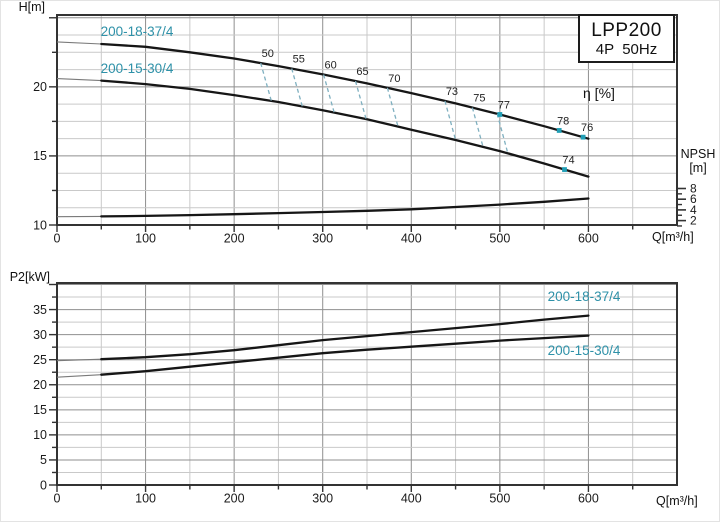 The width and height of the screenshot is (720, 522). I want to click on npsh-axis-title: NPSH, so click(698, 154).